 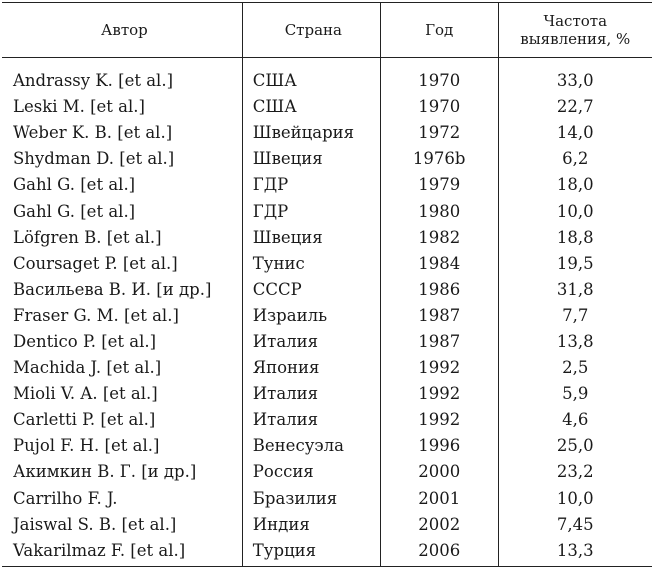 What do you see at coordinates (574, 420) in the screenshot?
I see `cell-frequency: 4,6` at bounding box center [574, 420].